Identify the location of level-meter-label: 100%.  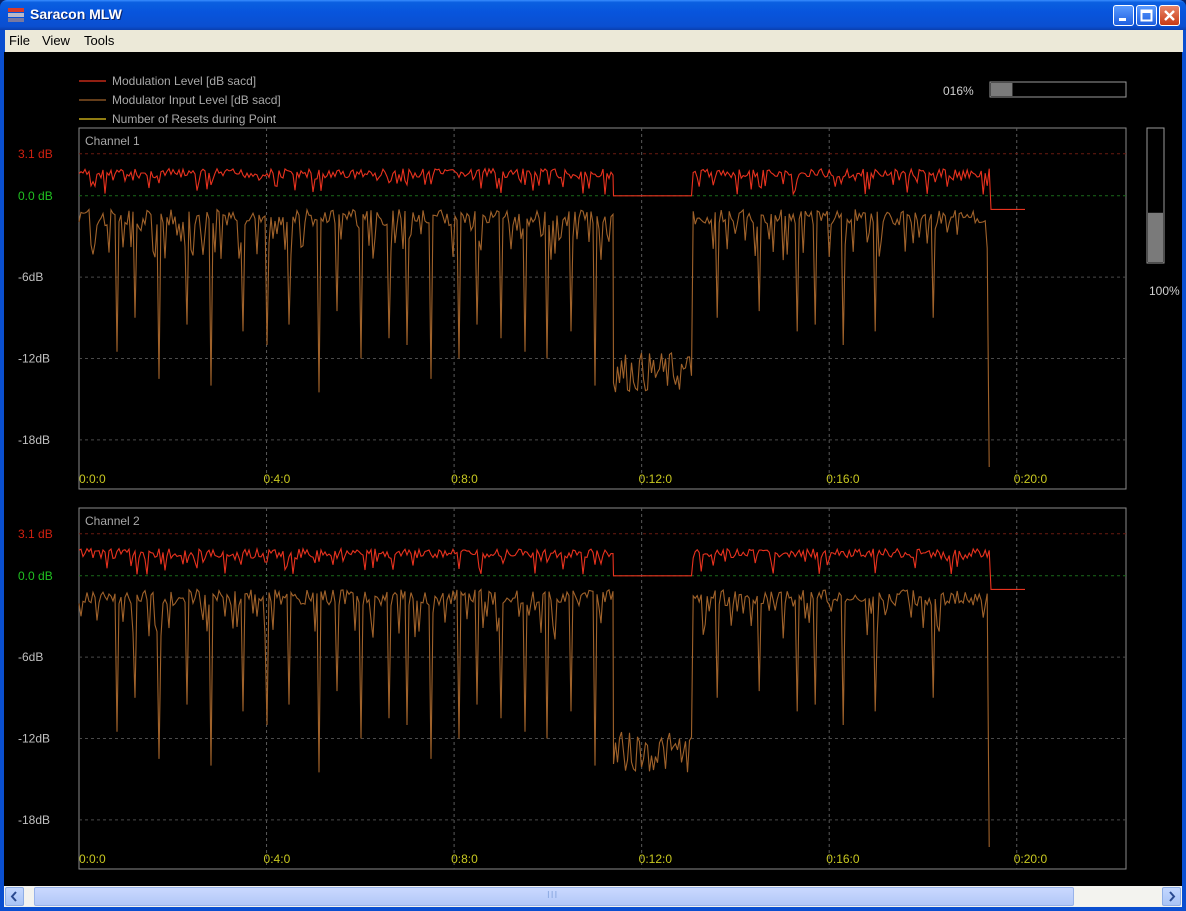
(1164, 291).